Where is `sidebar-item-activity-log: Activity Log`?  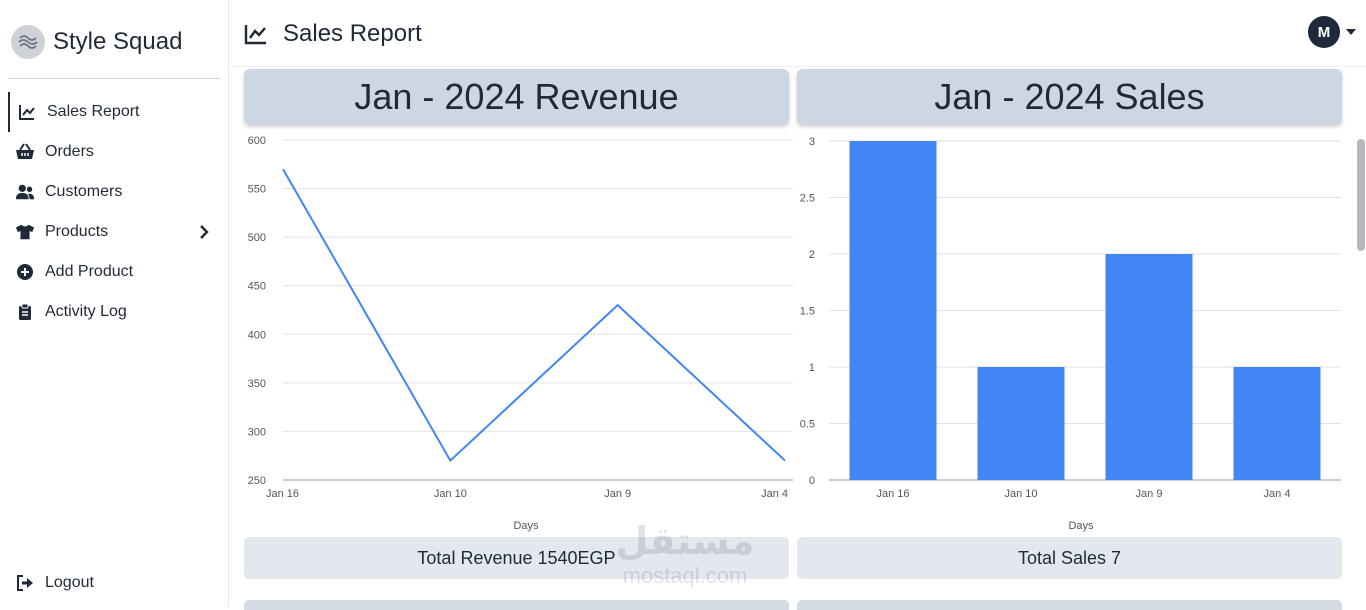
sidebar-item-activity-log: Activity Log is located at coordinates (114, 312).